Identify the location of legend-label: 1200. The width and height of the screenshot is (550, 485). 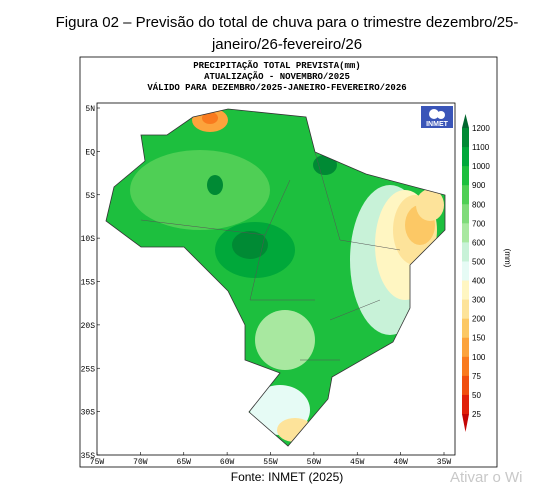
(481, 128).